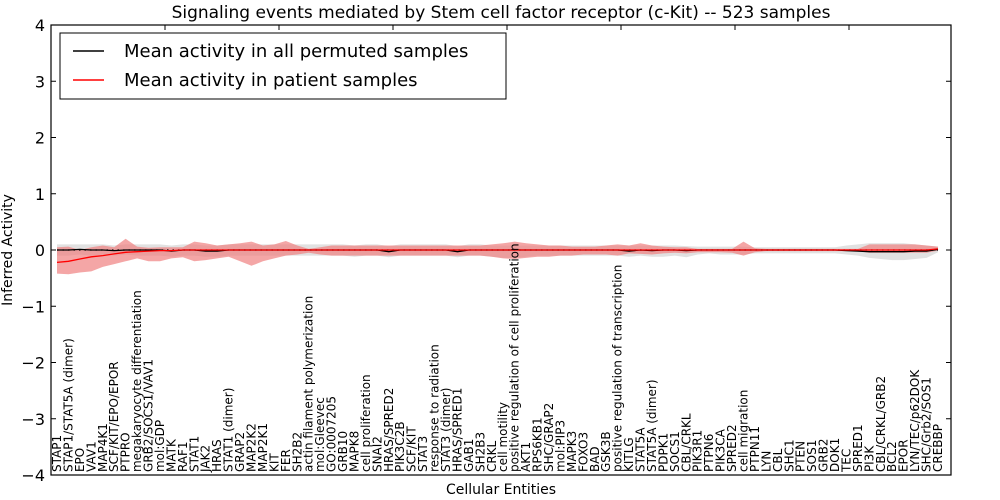 The image size is (1000, 500). I want to click on category-label: CRKL, so click(492, 456).